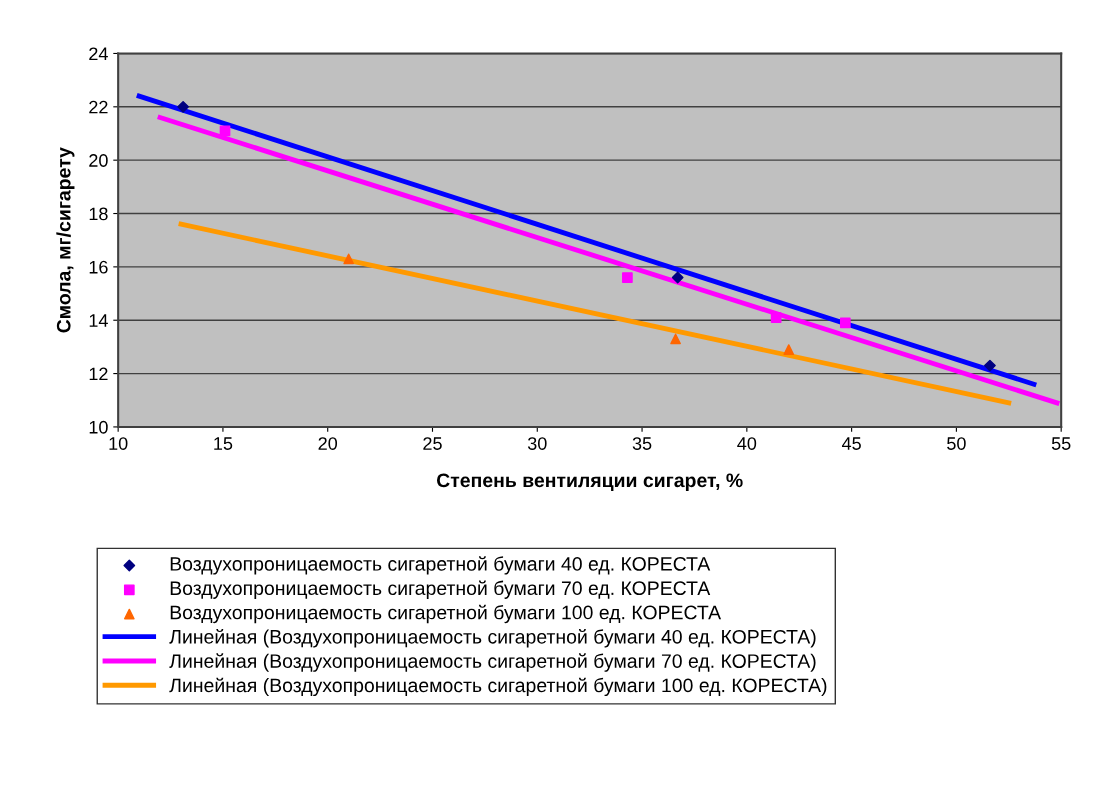 This screenshot has width=1094, height=798. Describe the element at coordinates (492, 638) in the screenshot. I see `legend-label: Линейная (Воздухопроницаемость сигаретной бумаги 40 ед. КОРЕСТА)` at that location.